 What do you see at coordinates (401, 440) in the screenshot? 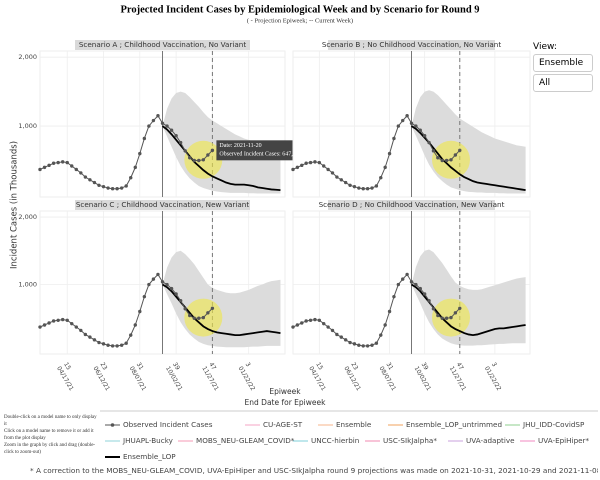
I see `legend-item: USC-SIkJalpha*` at bounding box center [401, 440].